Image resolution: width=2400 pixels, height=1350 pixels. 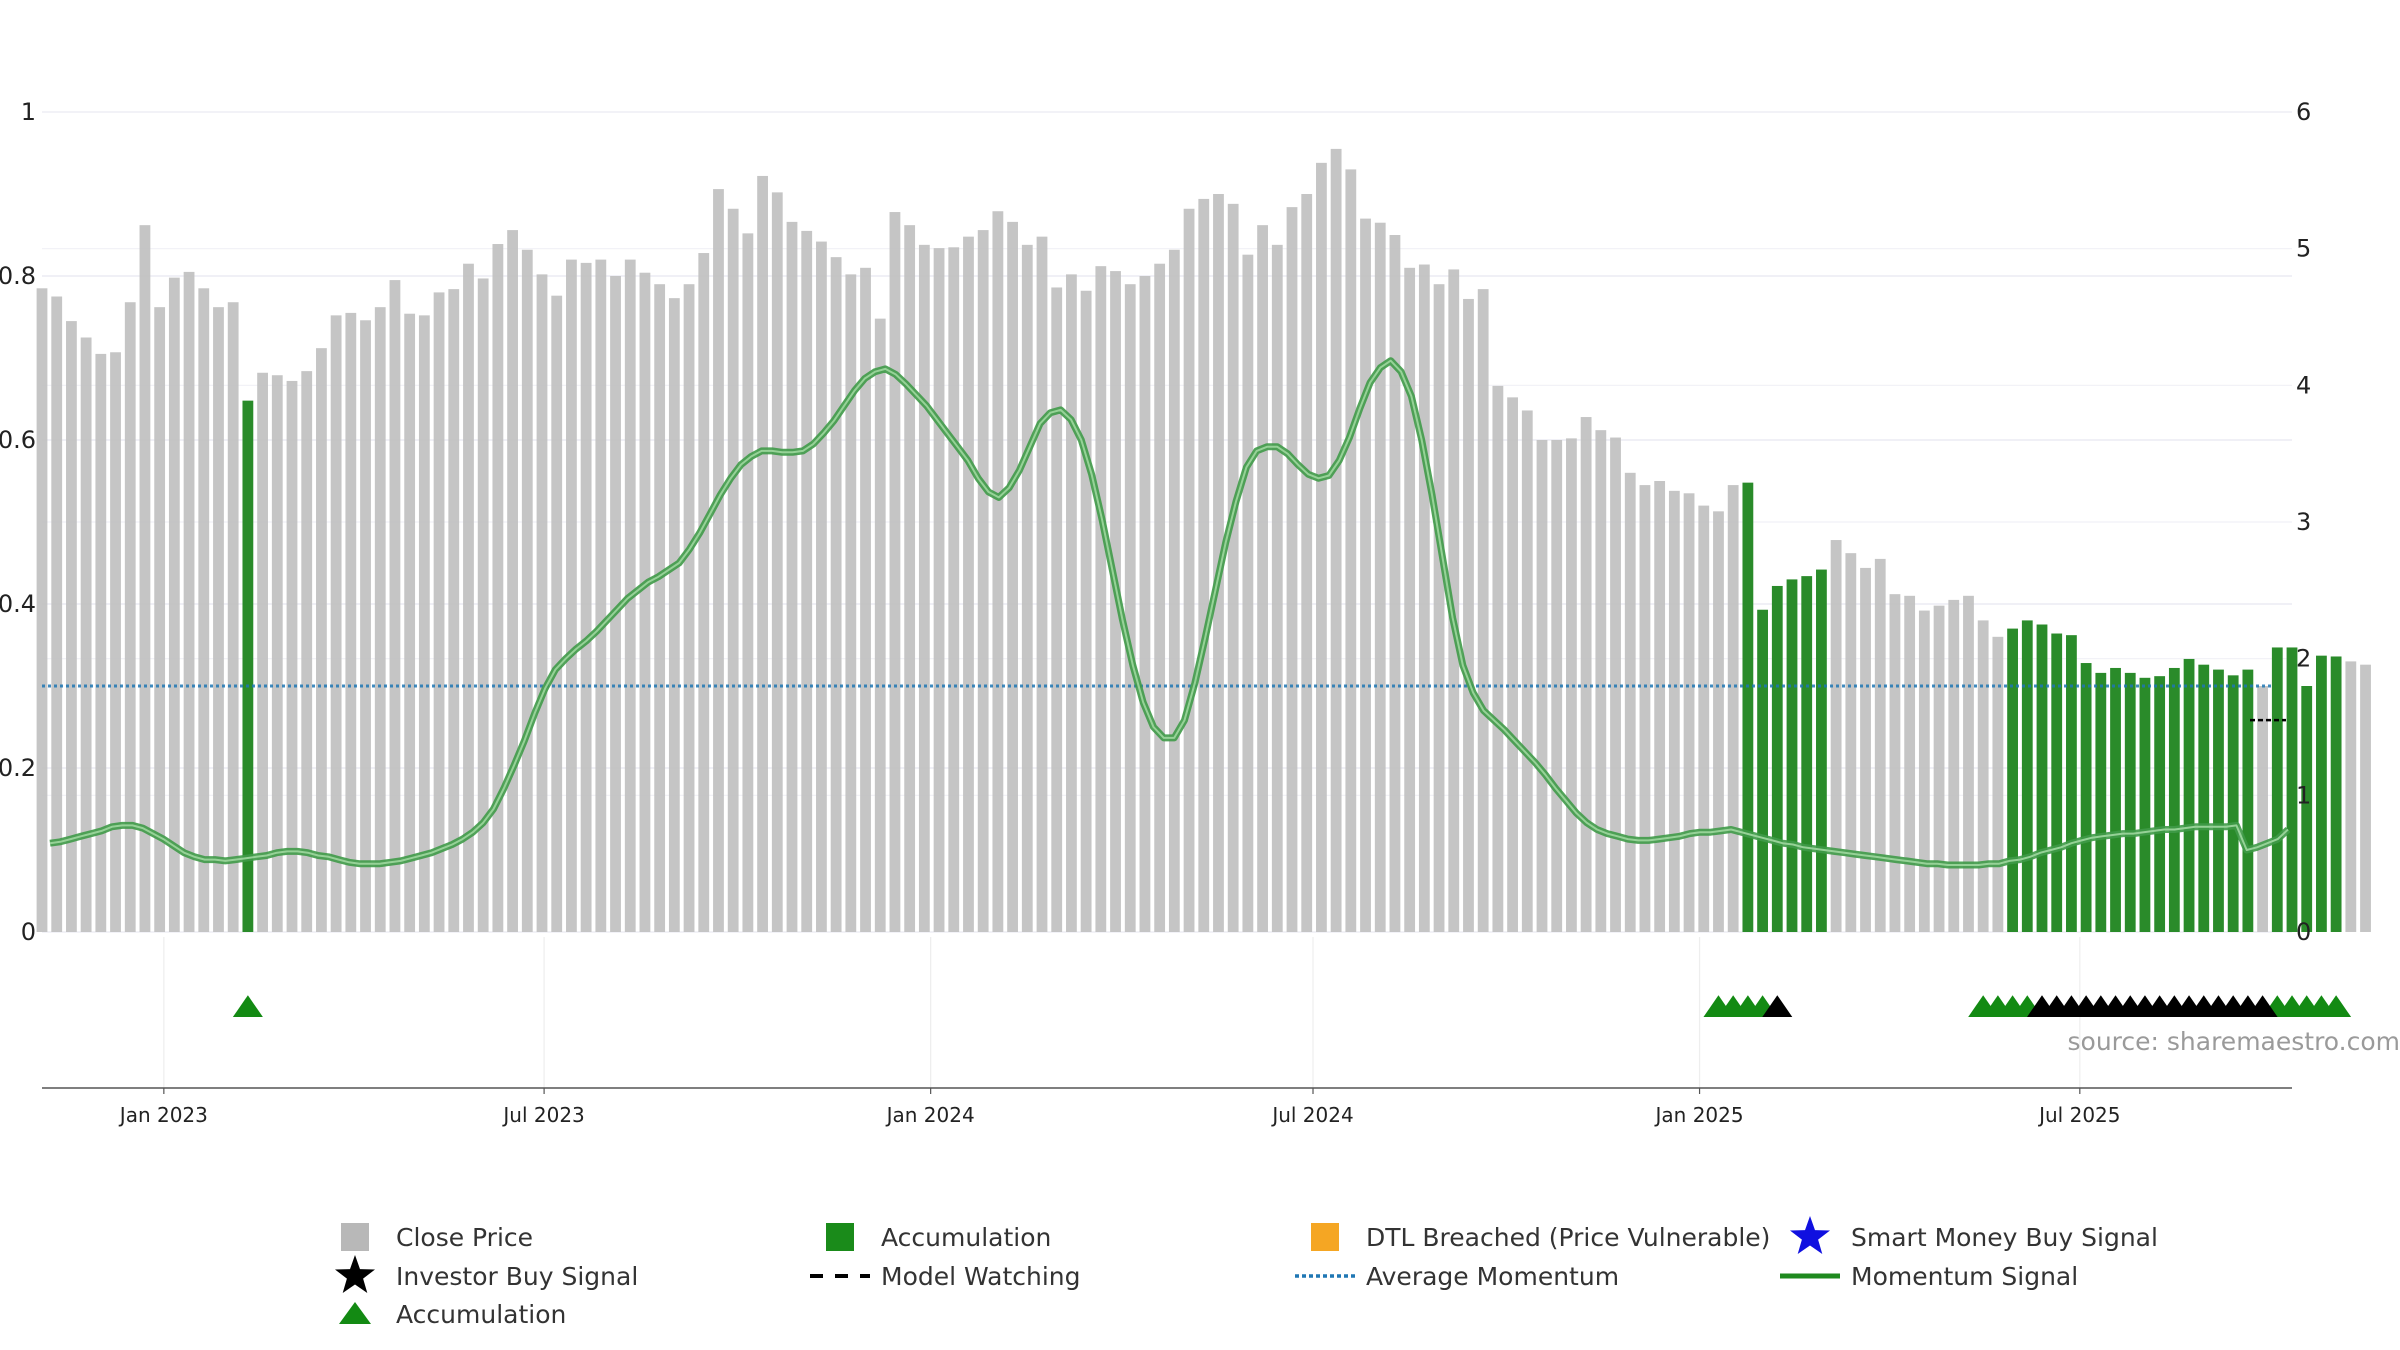 What do you see at coordinates (981, 1276) in the screenshot?
I see `legend-label: Model Watching` at bounding box center [981, 1276].